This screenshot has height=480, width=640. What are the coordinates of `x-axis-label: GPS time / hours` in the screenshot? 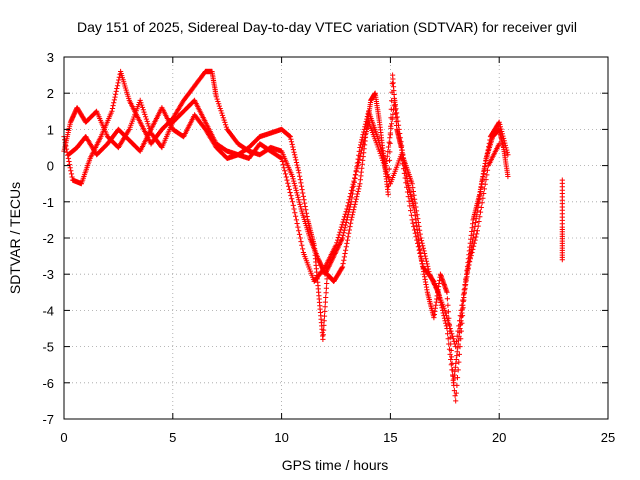 It's located at (335, 465).